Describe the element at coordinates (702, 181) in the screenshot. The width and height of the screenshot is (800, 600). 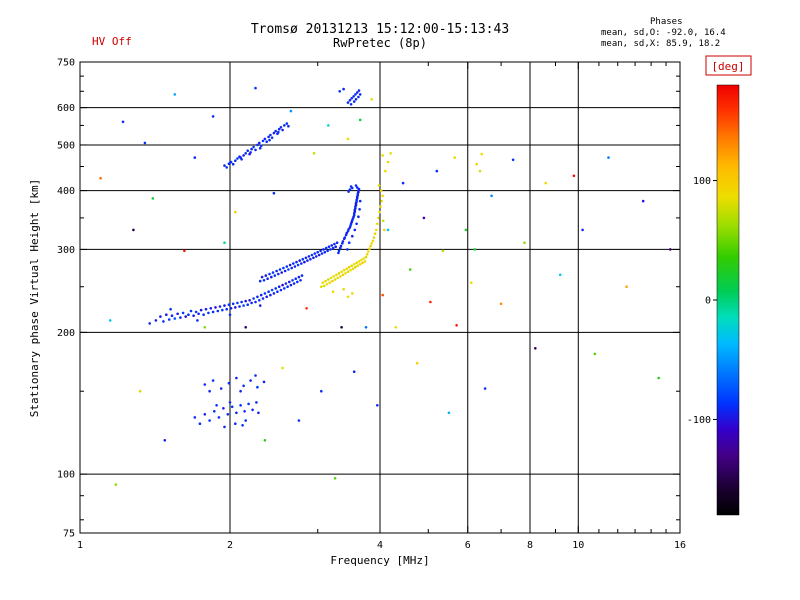
I see `colorbar-tick-label: 100` at that location.